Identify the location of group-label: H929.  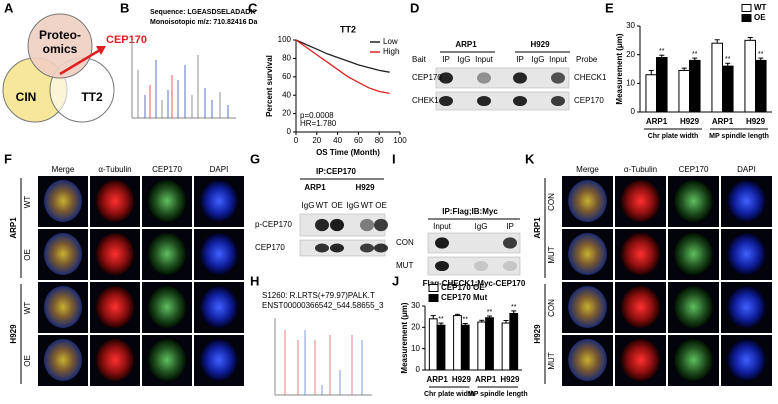
(13, 334).